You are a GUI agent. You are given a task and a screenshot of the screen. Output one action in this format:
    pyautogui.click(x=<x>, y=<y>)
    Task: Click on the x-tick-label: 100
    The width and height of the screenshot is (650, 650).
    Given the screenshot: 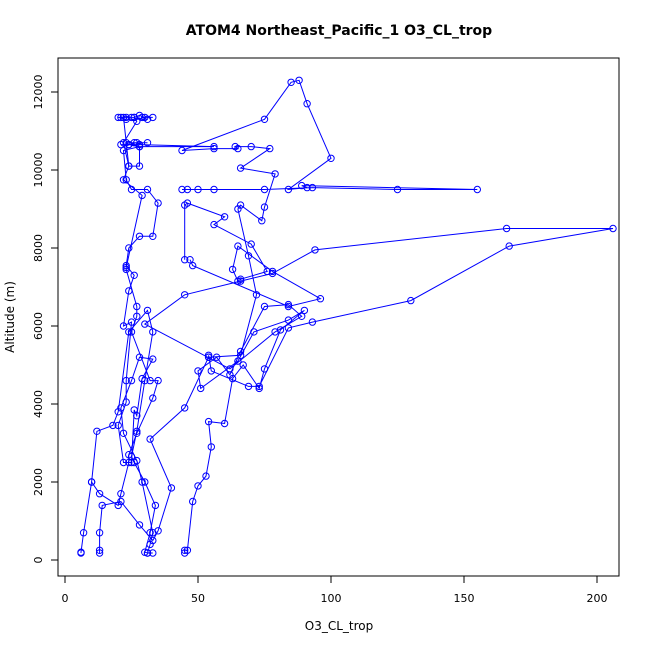 What is the action you would take?
    pyautogui.click(x=331, y=598)
    